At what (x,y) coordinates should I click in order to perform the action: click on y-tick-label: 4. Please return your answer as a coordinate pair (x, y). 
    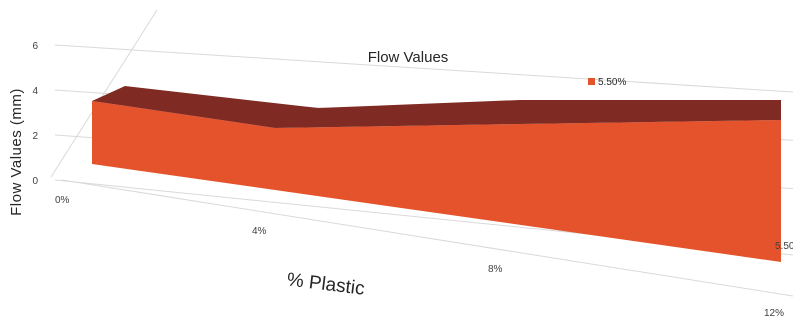
    Looking at the image, I should click on (35, 91).